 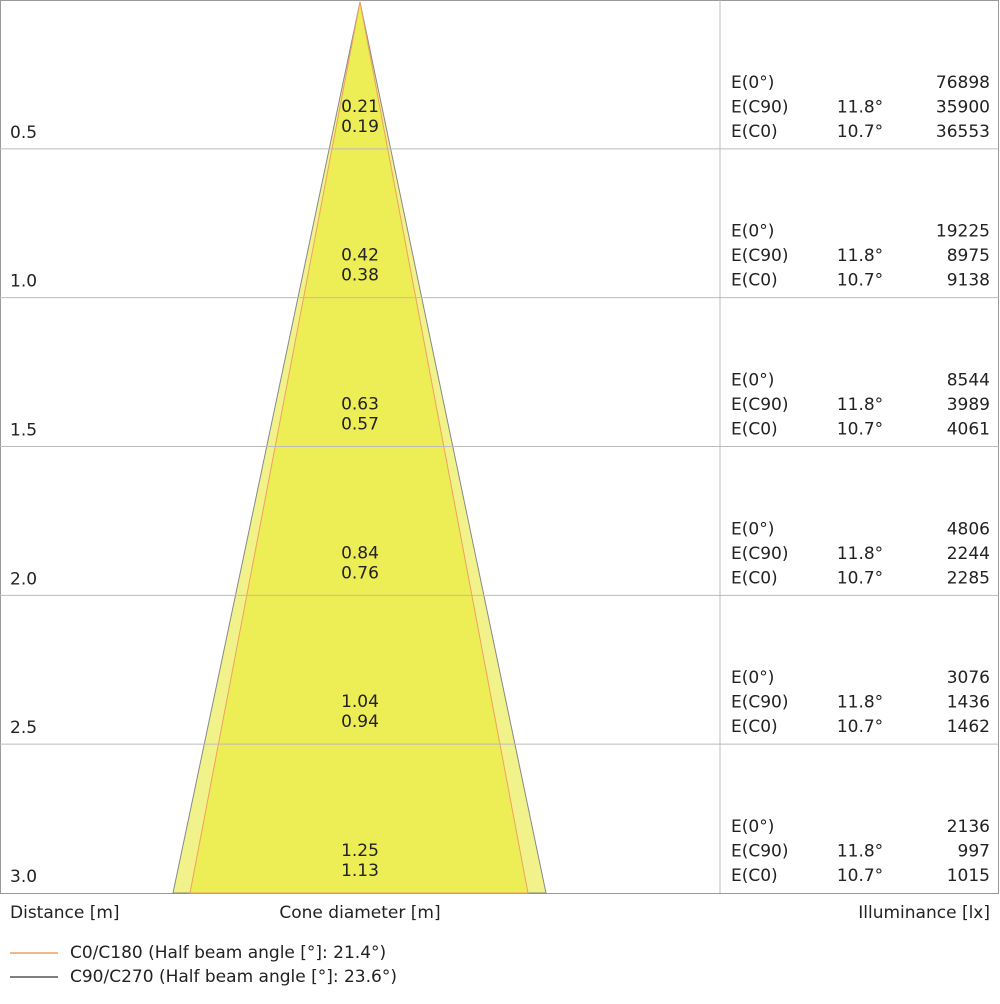 I want to click on cone-diameter: 0.19, so click(x=360, y=127).